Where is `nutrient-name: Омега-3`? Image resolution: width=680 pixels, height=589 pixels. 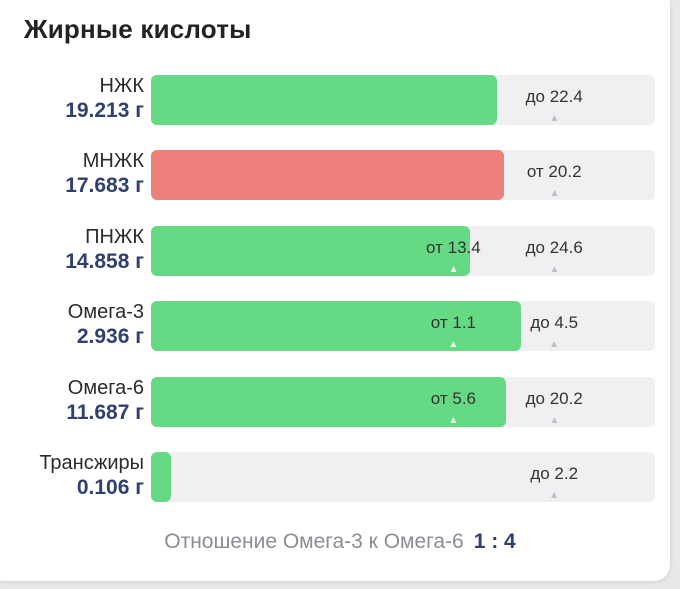 nutrient-name: Омега-3 is located at coordinates (105, 312).